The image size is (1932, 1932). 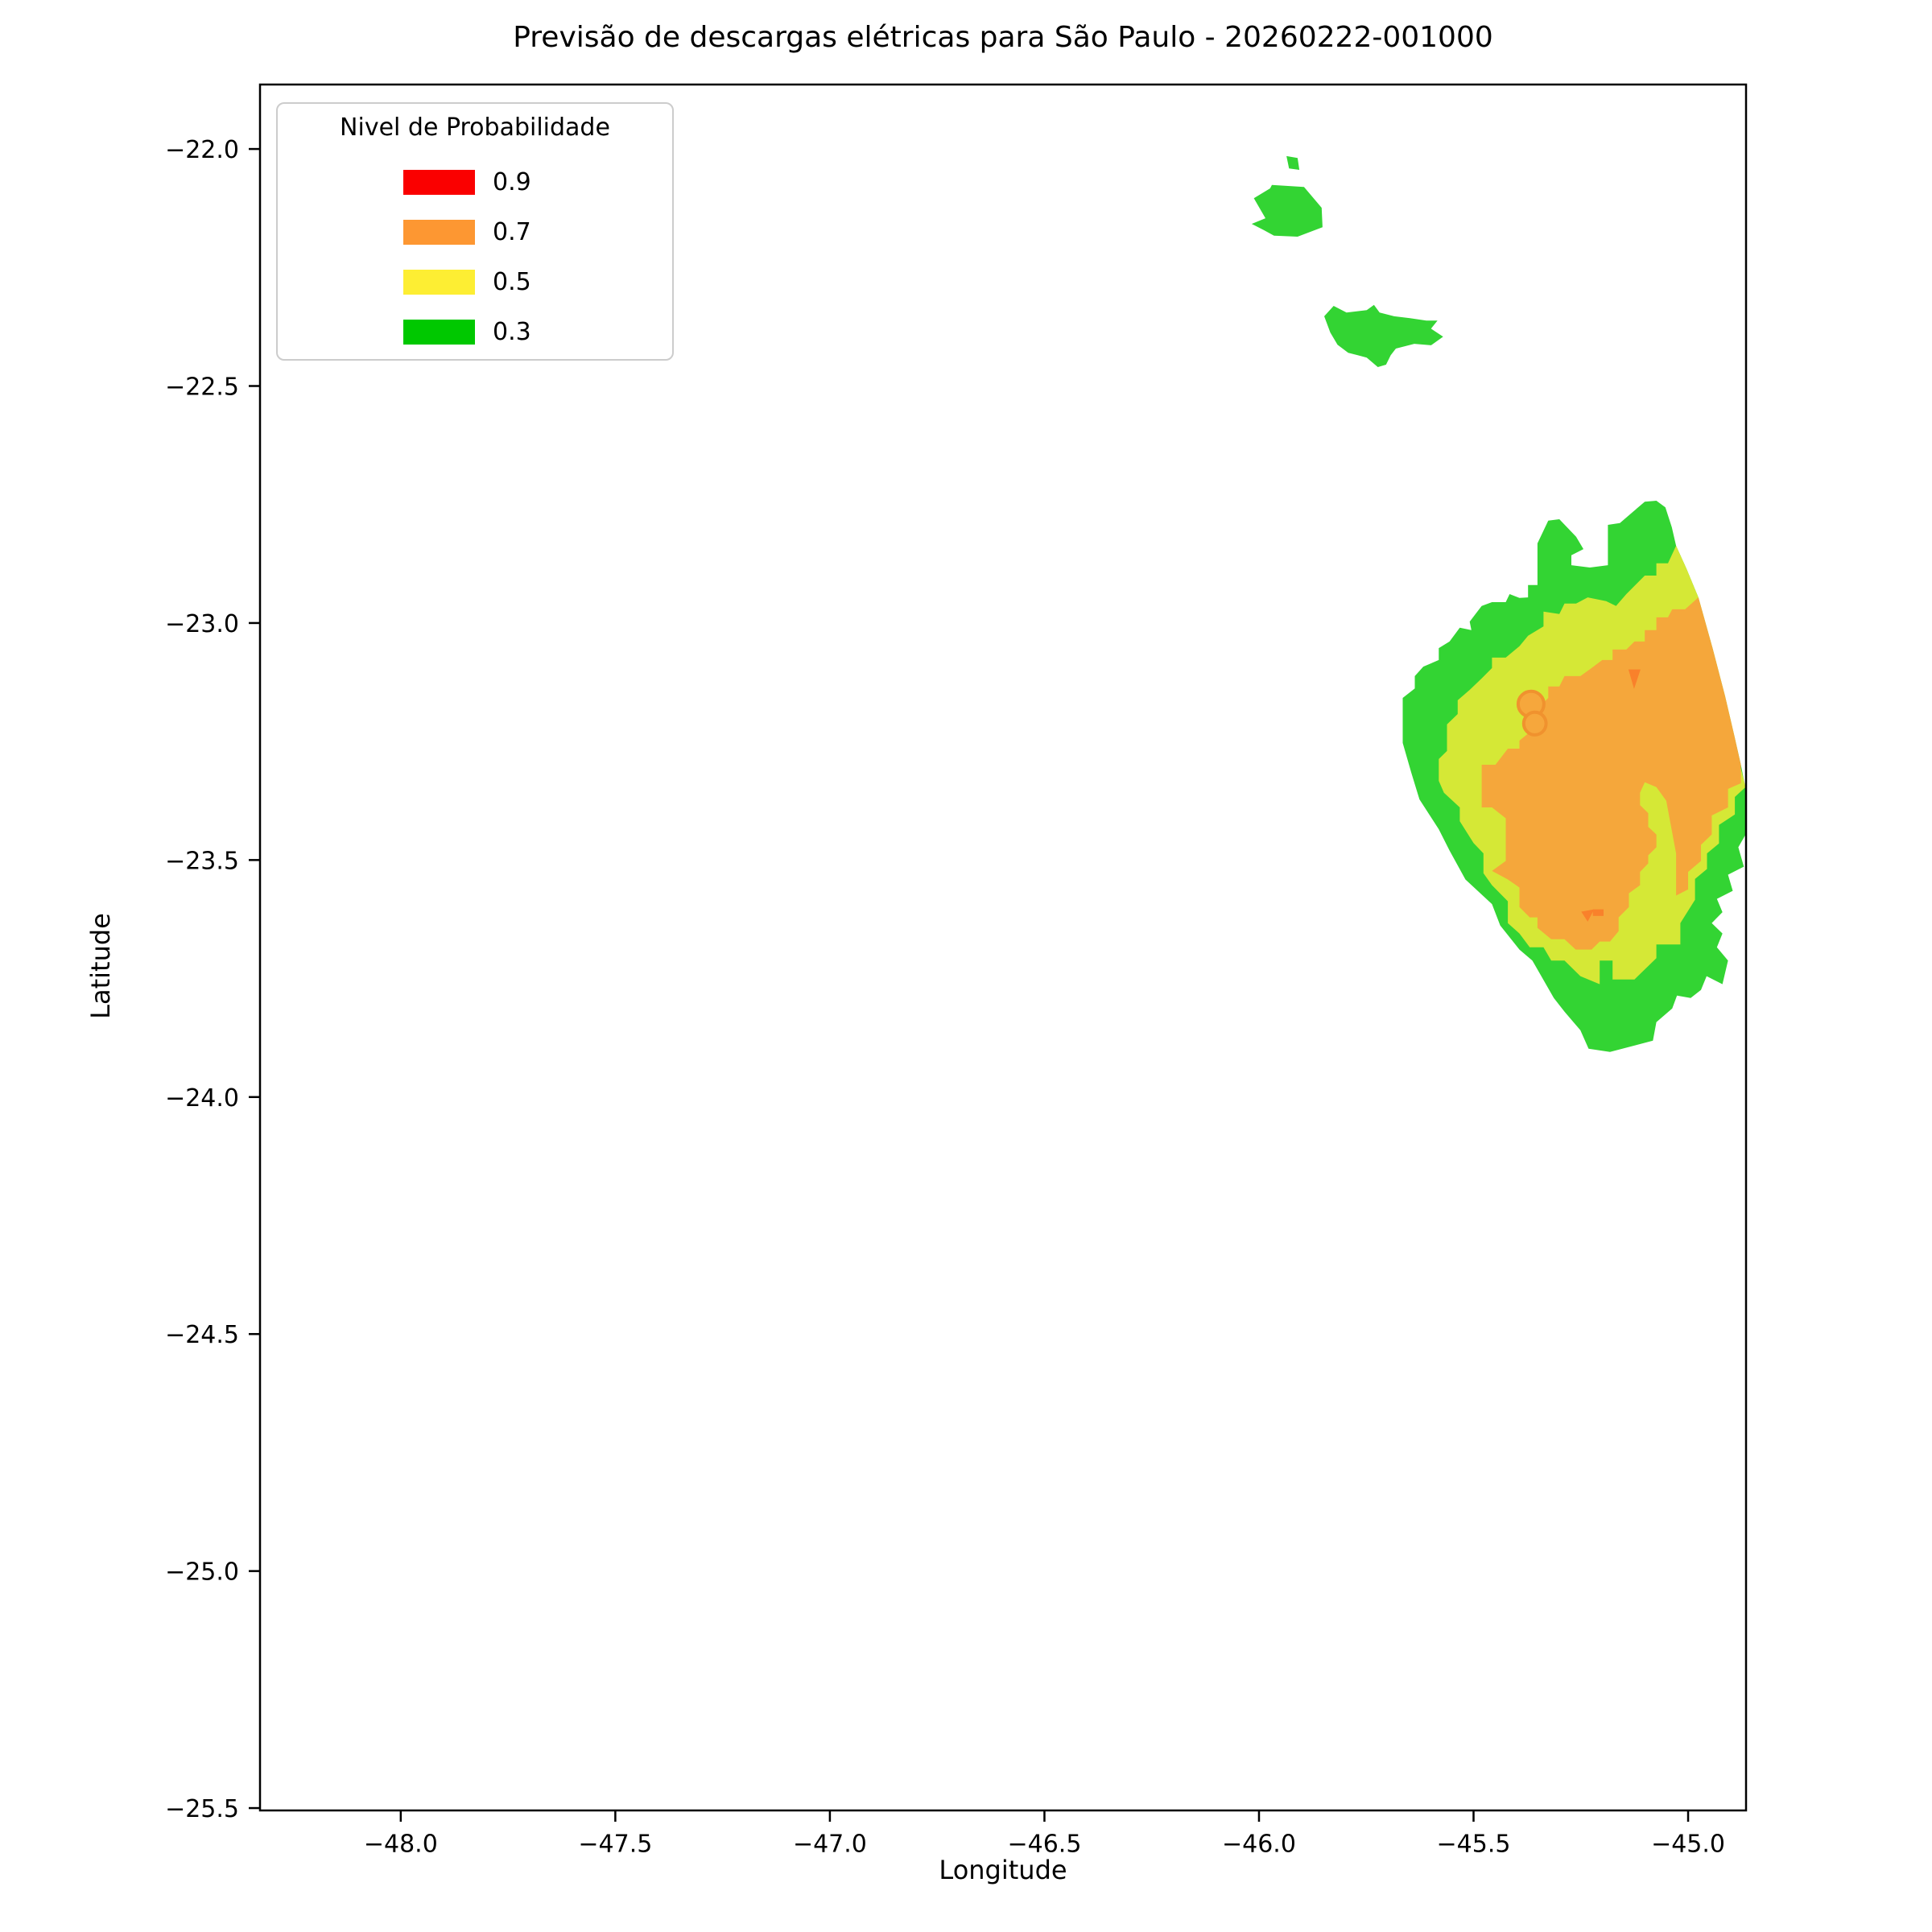 I want to click on contour-ring-small-0.7-contour-lower, so click(x=1534, y=723).